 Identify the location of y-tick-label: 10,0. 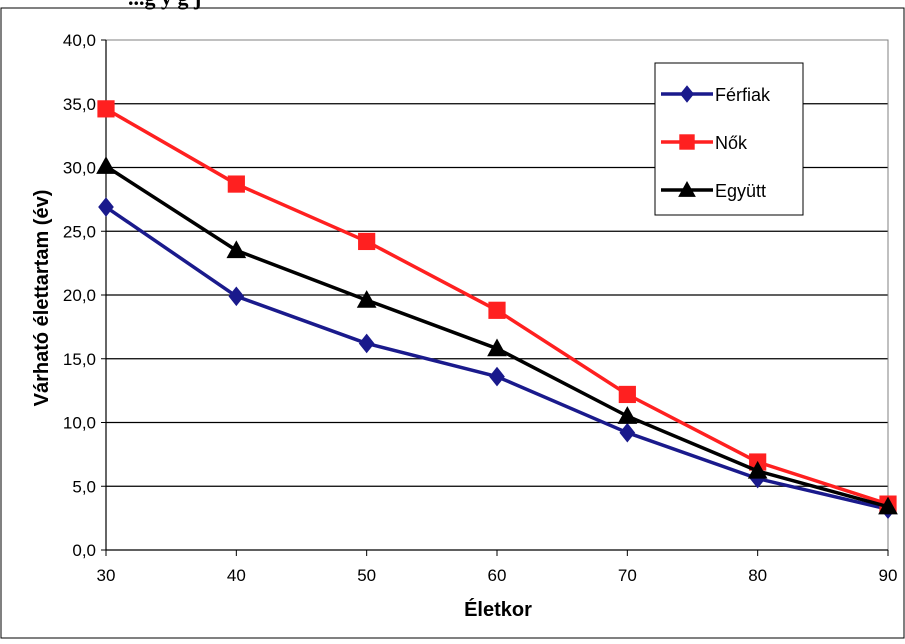
(79, 423).